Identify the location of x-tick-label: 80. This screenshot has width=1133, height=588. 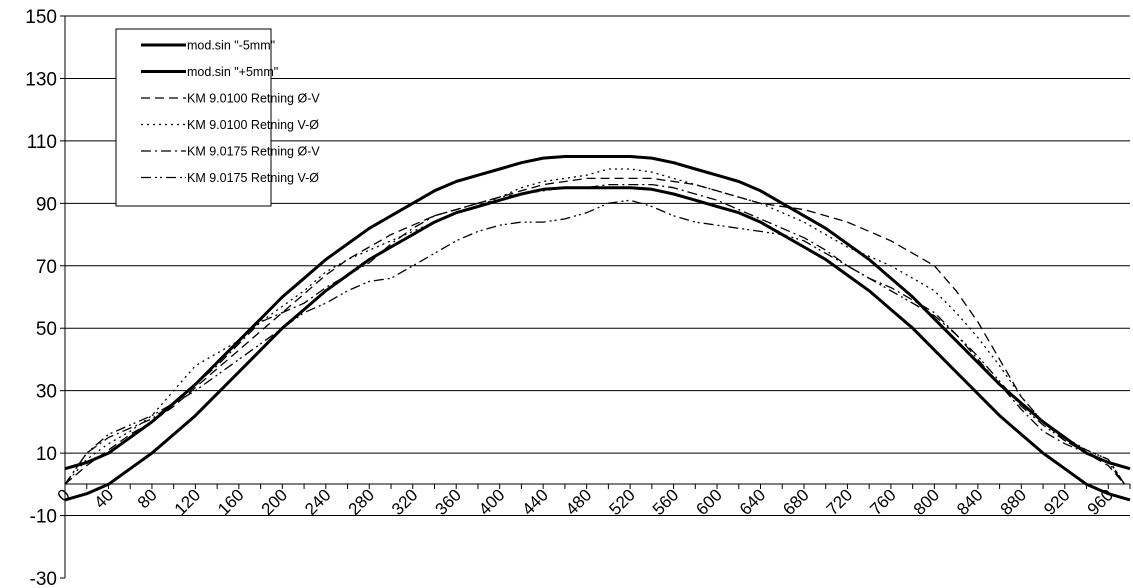
(147, 498).